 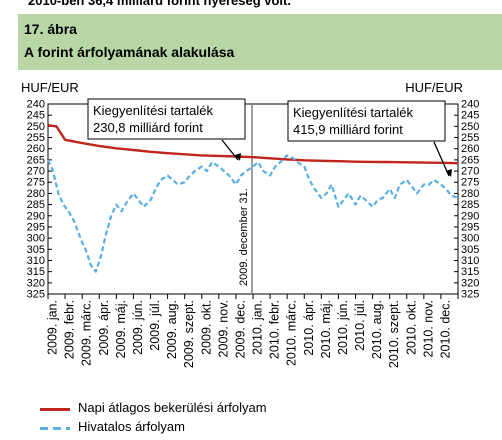 What do you see at coordinates (326, 329) in the screenshot?
I see `x-tick-label: 2010. máj.` at bounding box center [326, 329].